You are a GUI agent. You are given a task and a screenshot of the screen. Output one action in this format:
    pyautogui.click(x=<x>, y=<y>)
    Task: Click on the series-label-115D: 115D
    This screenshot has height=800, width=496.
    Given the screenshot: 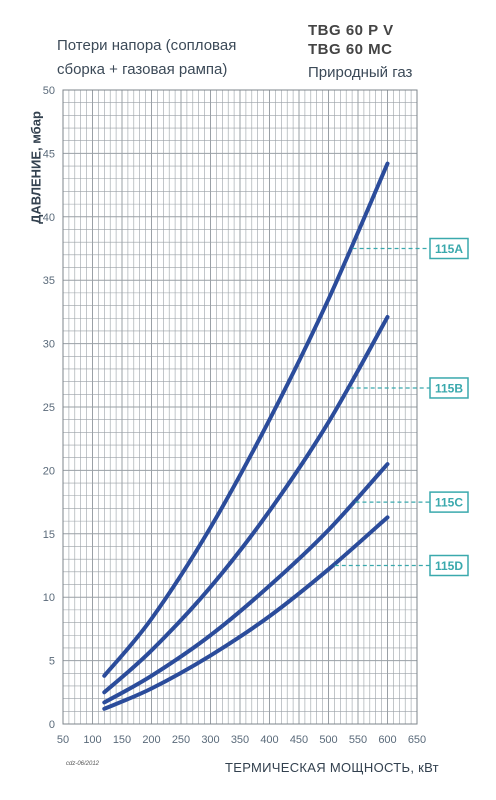 What is the action you would take?
    pyautogui.click(x=449, y=566)
    